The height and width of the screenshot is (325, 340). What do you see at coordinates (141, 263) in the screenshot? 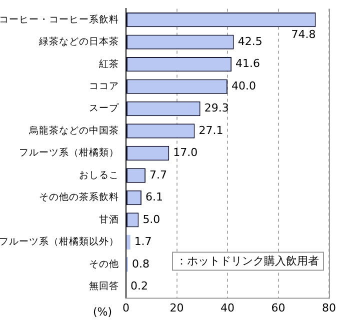
I see `data-label: 0.8` at bounding box center [141, 263].